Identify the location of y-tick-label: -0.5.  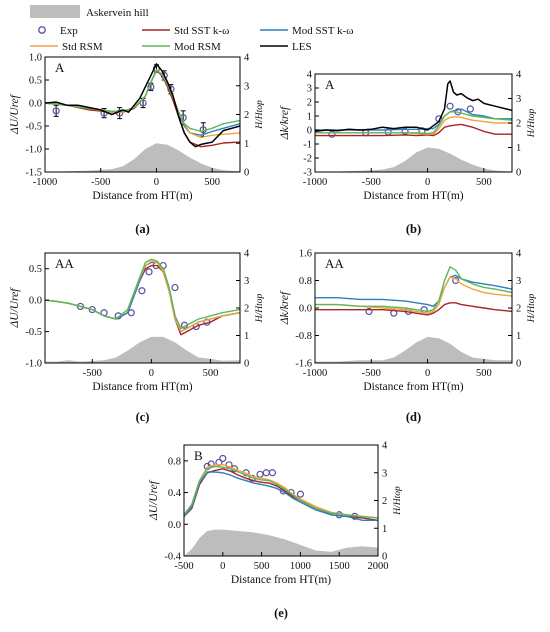
(33, 332).